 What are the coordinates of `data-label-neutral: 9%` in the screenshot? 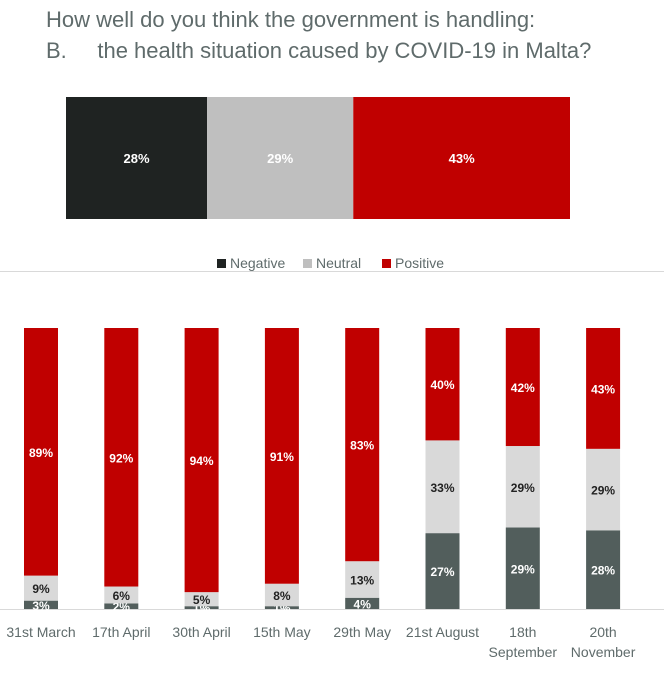 It's located at (41, 589).